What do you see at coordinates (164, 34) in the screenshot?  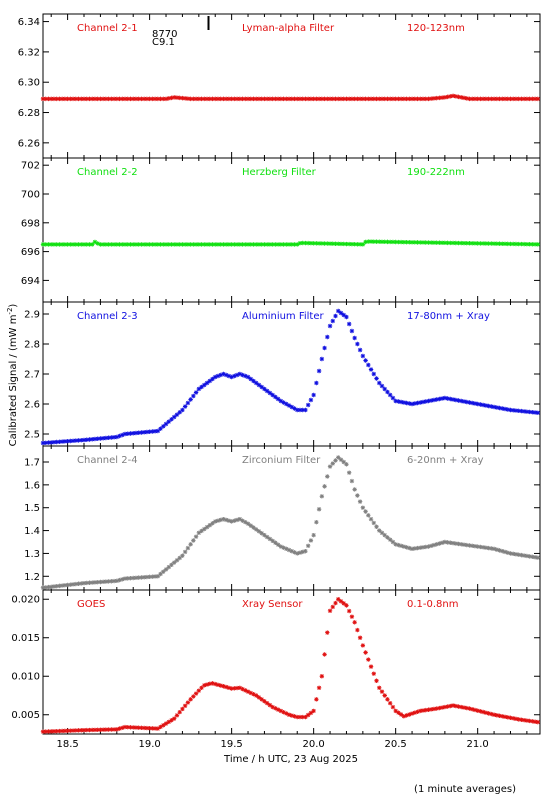 I see `active-region-label: 8770` at bounding box center [164, 34].